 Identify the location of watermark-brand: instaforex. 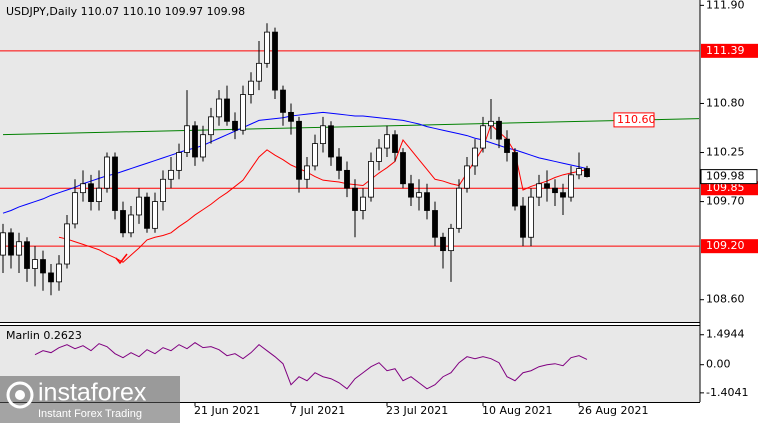
(92, 393).